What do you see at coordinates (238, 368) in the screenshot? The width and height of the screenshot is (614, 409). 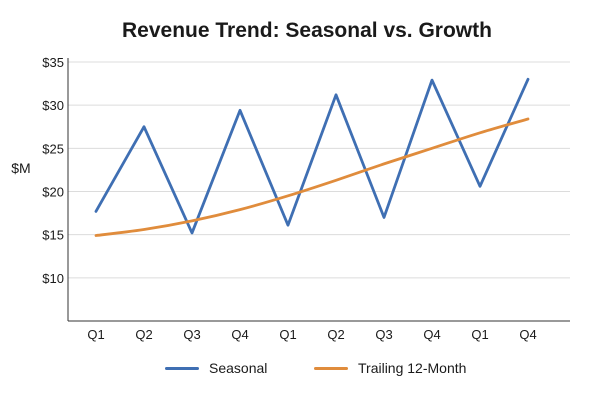 I see `legend-label-seasonal: Seasonal` at bounding box center [238, 368].